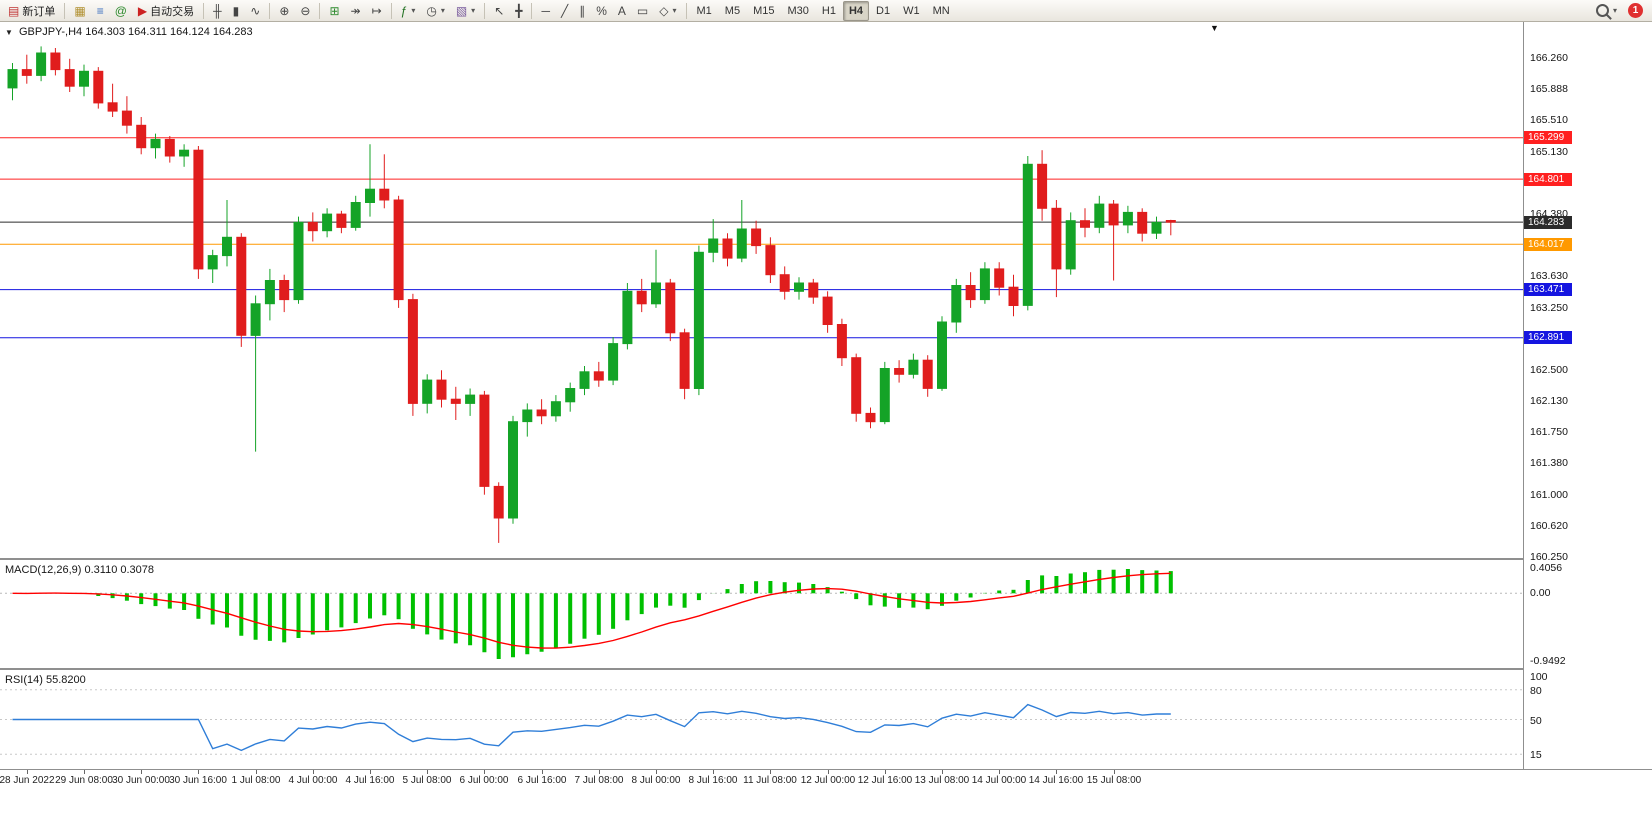 The height and width of the screenshot is (831, 1652). I want to click on crosshair-button-icon: ╋, so click(519, 10).